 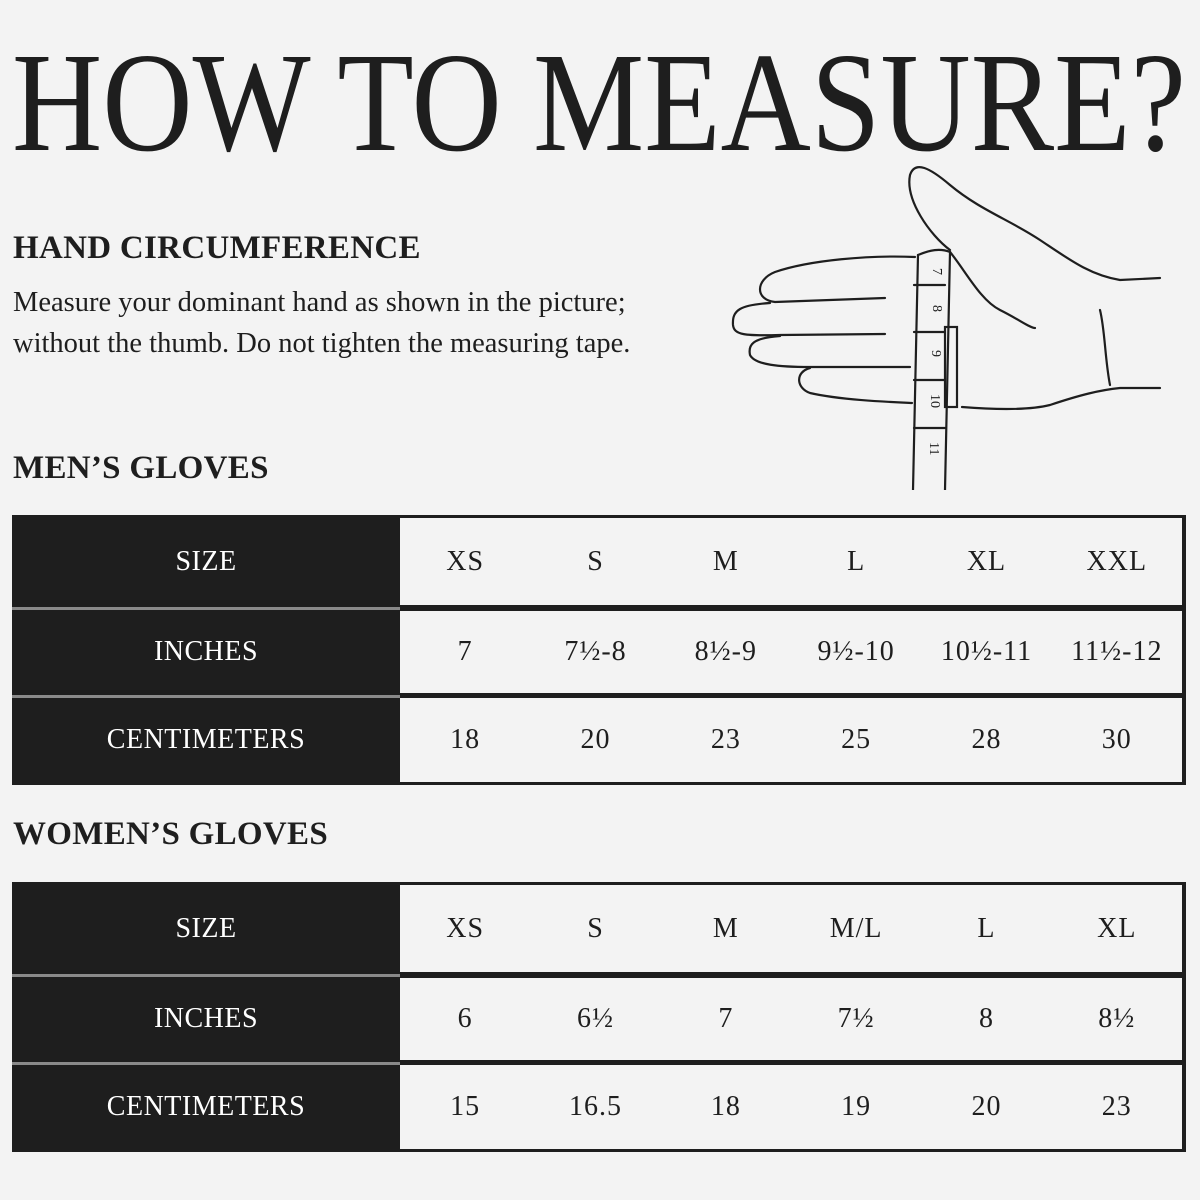 What do you see at coordinates (935, 353) in the screenshot?
I see `tape-mark: 9` at bounding box center [935, 353].